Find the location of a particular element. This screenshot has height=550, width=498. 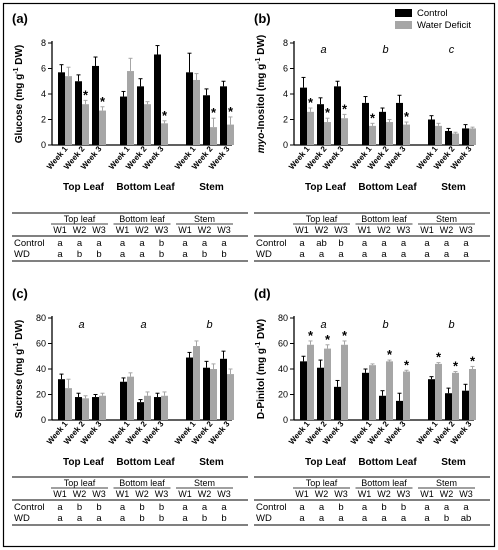

y-tick-label: 0 is located at coordinates (43, 420).